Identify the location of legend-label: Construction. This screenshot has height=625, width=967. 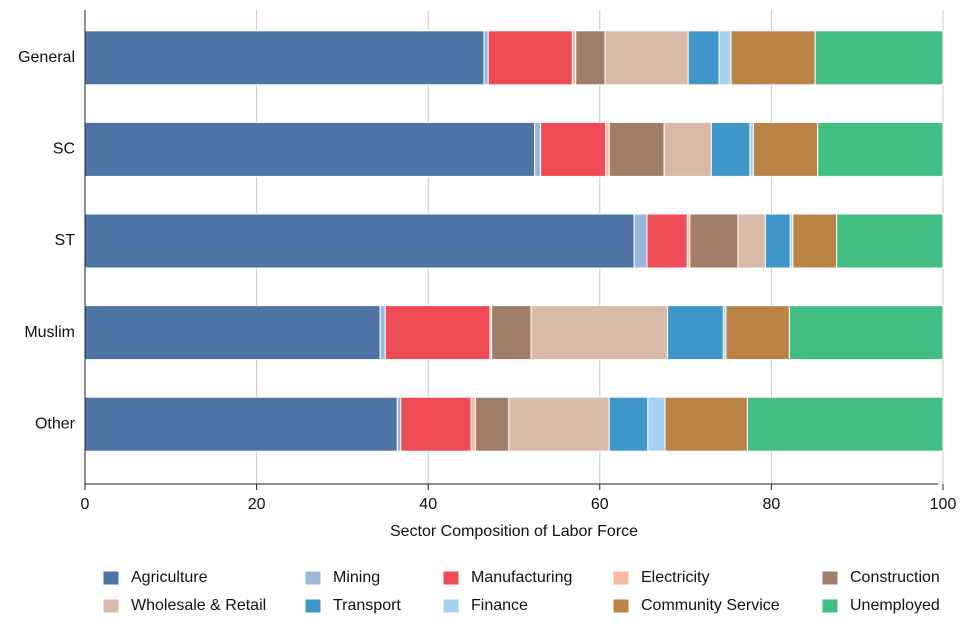
(895, 577).